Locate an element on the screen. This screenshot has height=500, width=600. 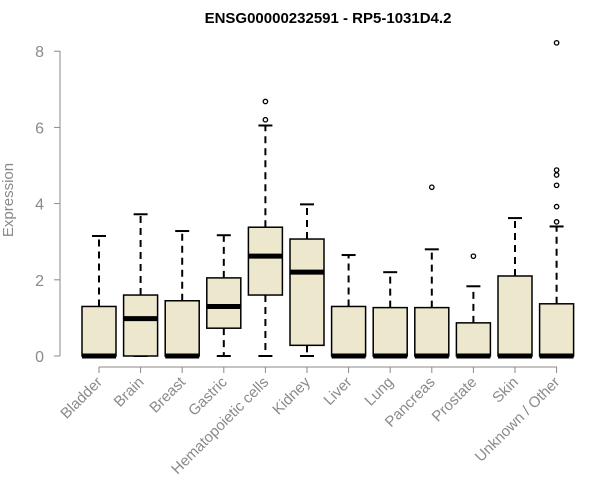
box-liver is located at coordinates (348, 306).